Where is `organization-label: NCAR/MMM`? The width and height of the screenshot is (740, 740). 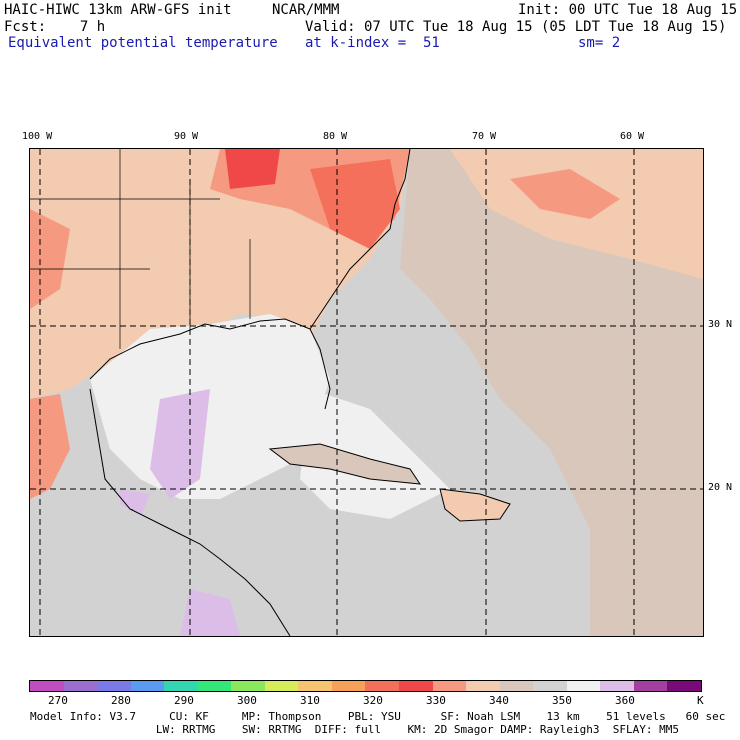 organization-label: NCAR/MMM is located at coordinates (306, 10).